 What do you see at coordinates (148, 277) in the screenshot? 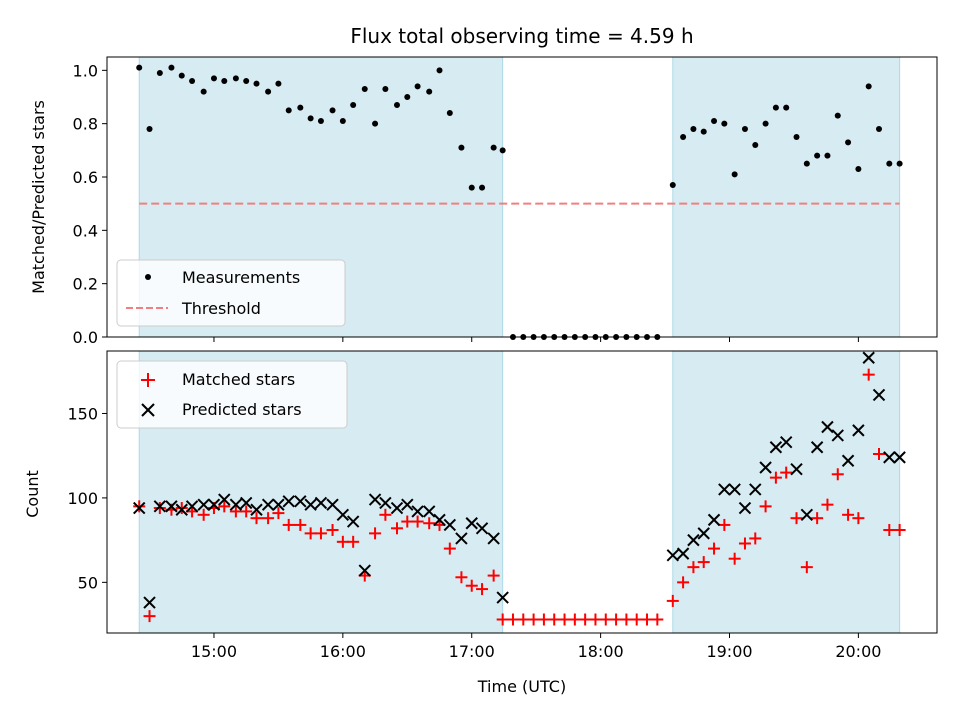
I see `legend-measurements-marker` at bounding box center [148, 277].